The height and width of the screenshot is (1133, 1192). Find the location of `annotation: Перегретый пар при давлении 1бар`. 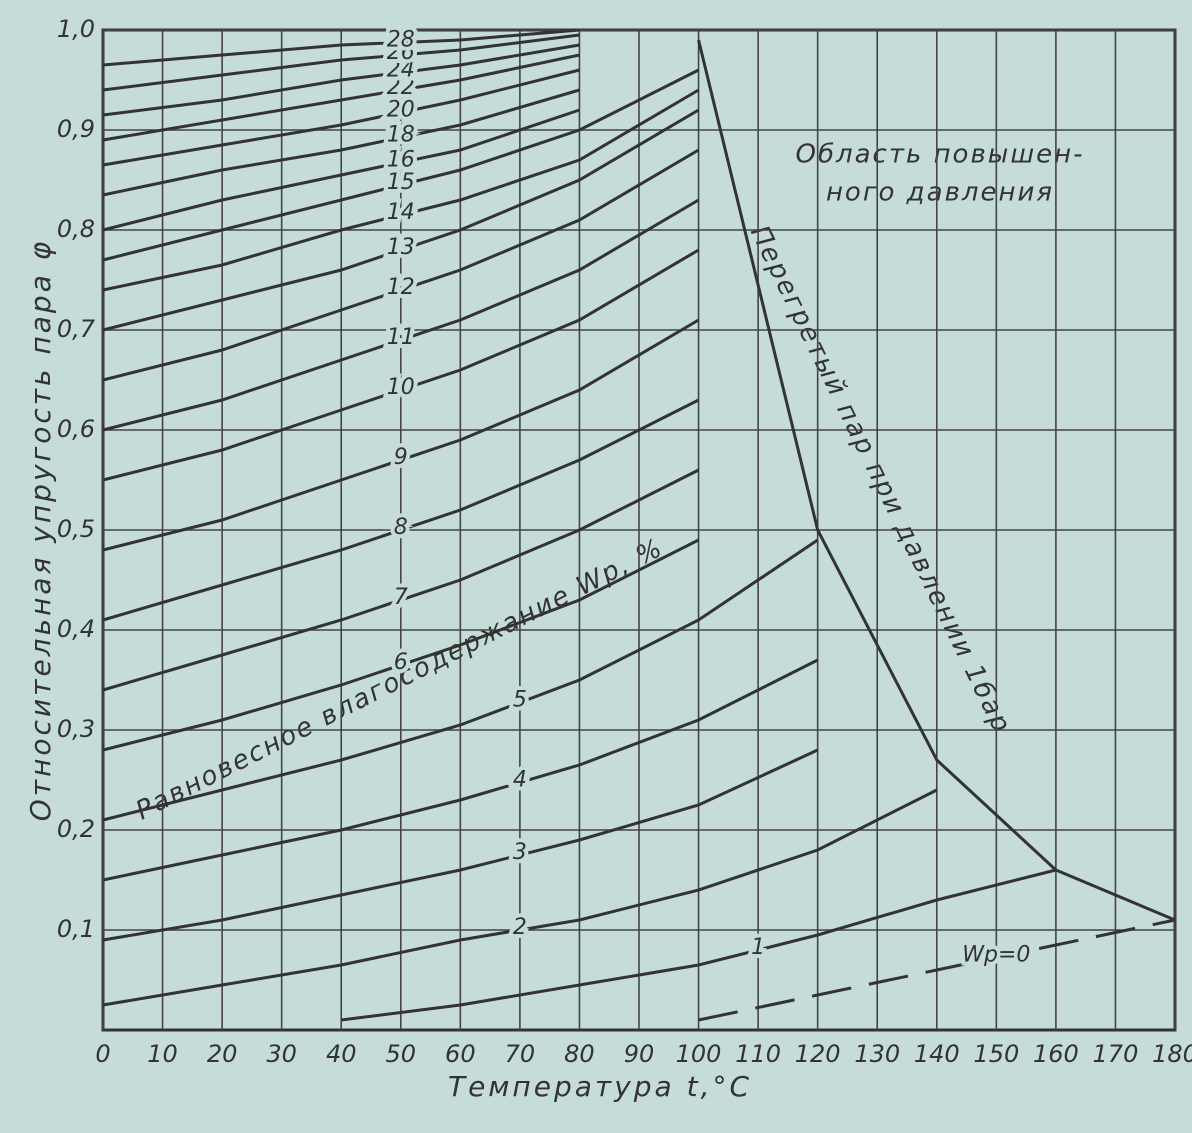

annotation: Перегретый пар при давлении 1бар is located at coordinates (880, 480).